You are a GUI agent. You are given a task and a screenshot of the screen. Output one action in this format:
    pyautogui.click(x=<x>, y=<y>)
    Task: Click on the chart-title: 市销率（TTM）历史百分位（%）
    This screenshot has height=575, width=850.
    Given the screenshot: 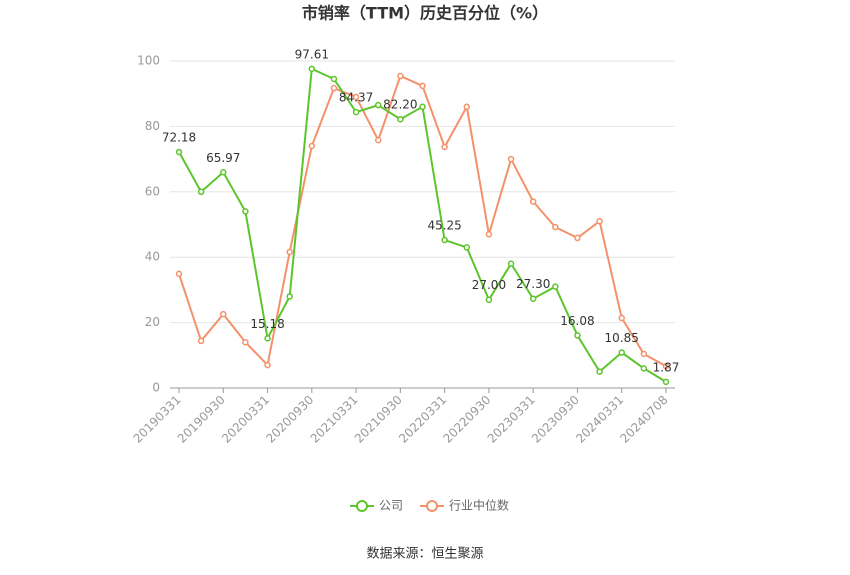 What is the action you would take?
    pyautogui.click(x=425, y=13)
    